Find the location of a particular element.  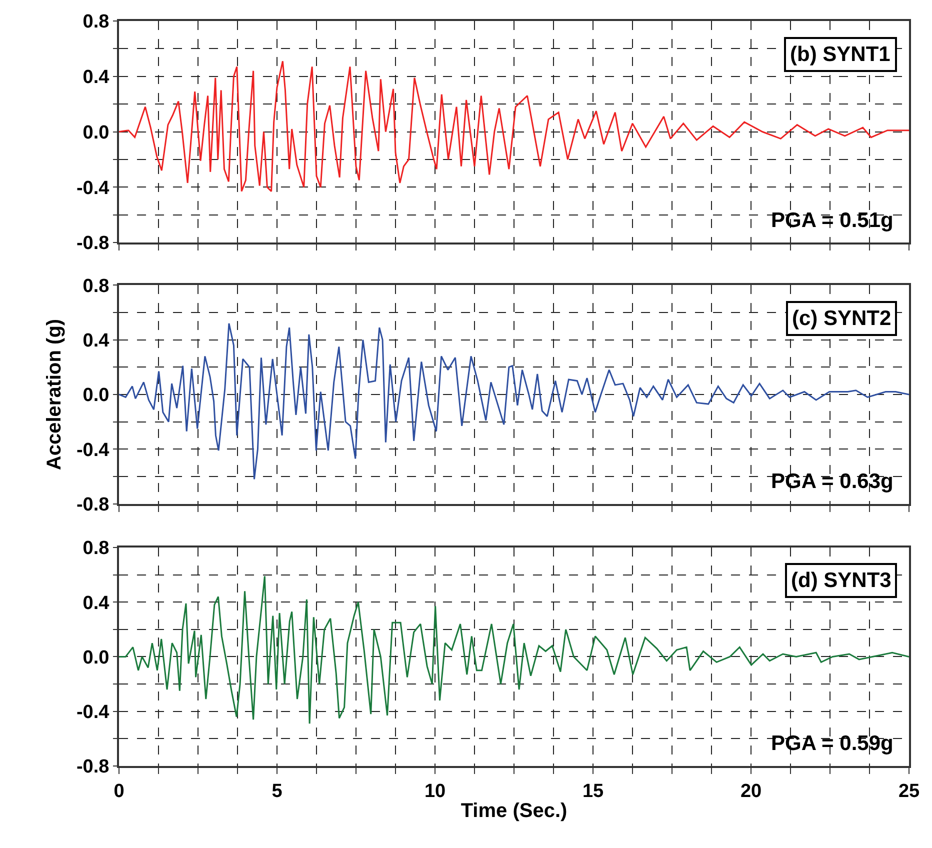

y-axis-title: Acceleration (g) is located at coordinates (54, 394).